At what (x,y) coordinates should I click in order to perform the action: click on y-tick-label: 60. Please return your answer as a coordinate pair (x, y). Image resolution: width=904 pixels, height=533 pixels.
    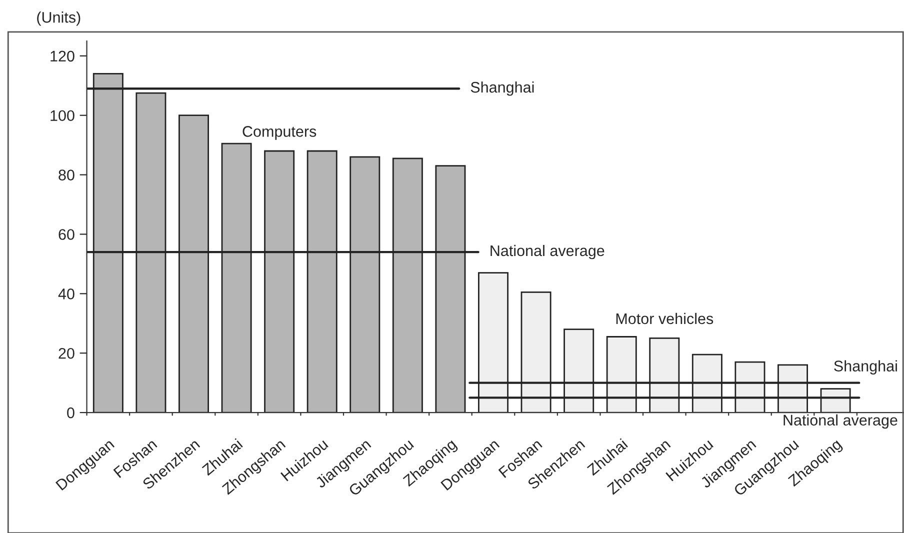
    Looking at the image, I should click on (66, 234).